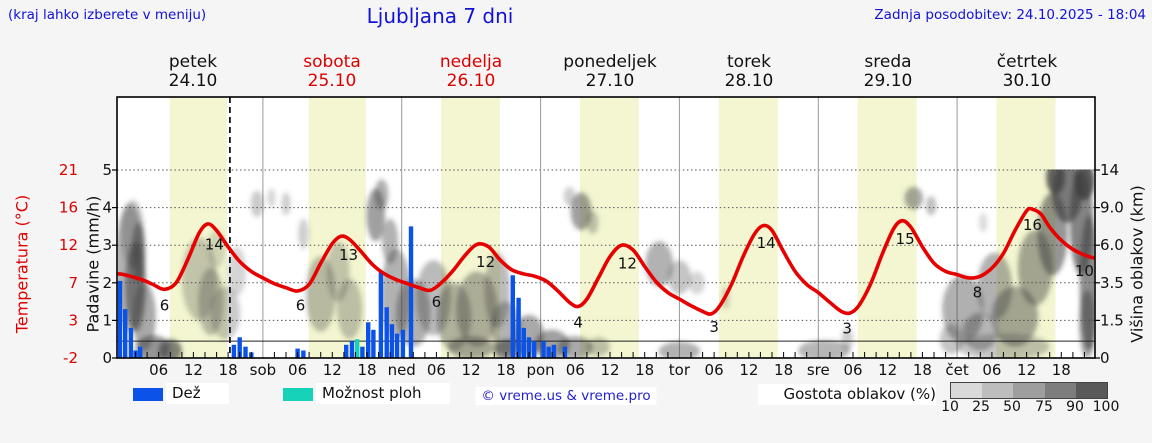 This screenshot has height=443, width=1152. I want to click on temp-tick-label: 7, so click(73, 283).